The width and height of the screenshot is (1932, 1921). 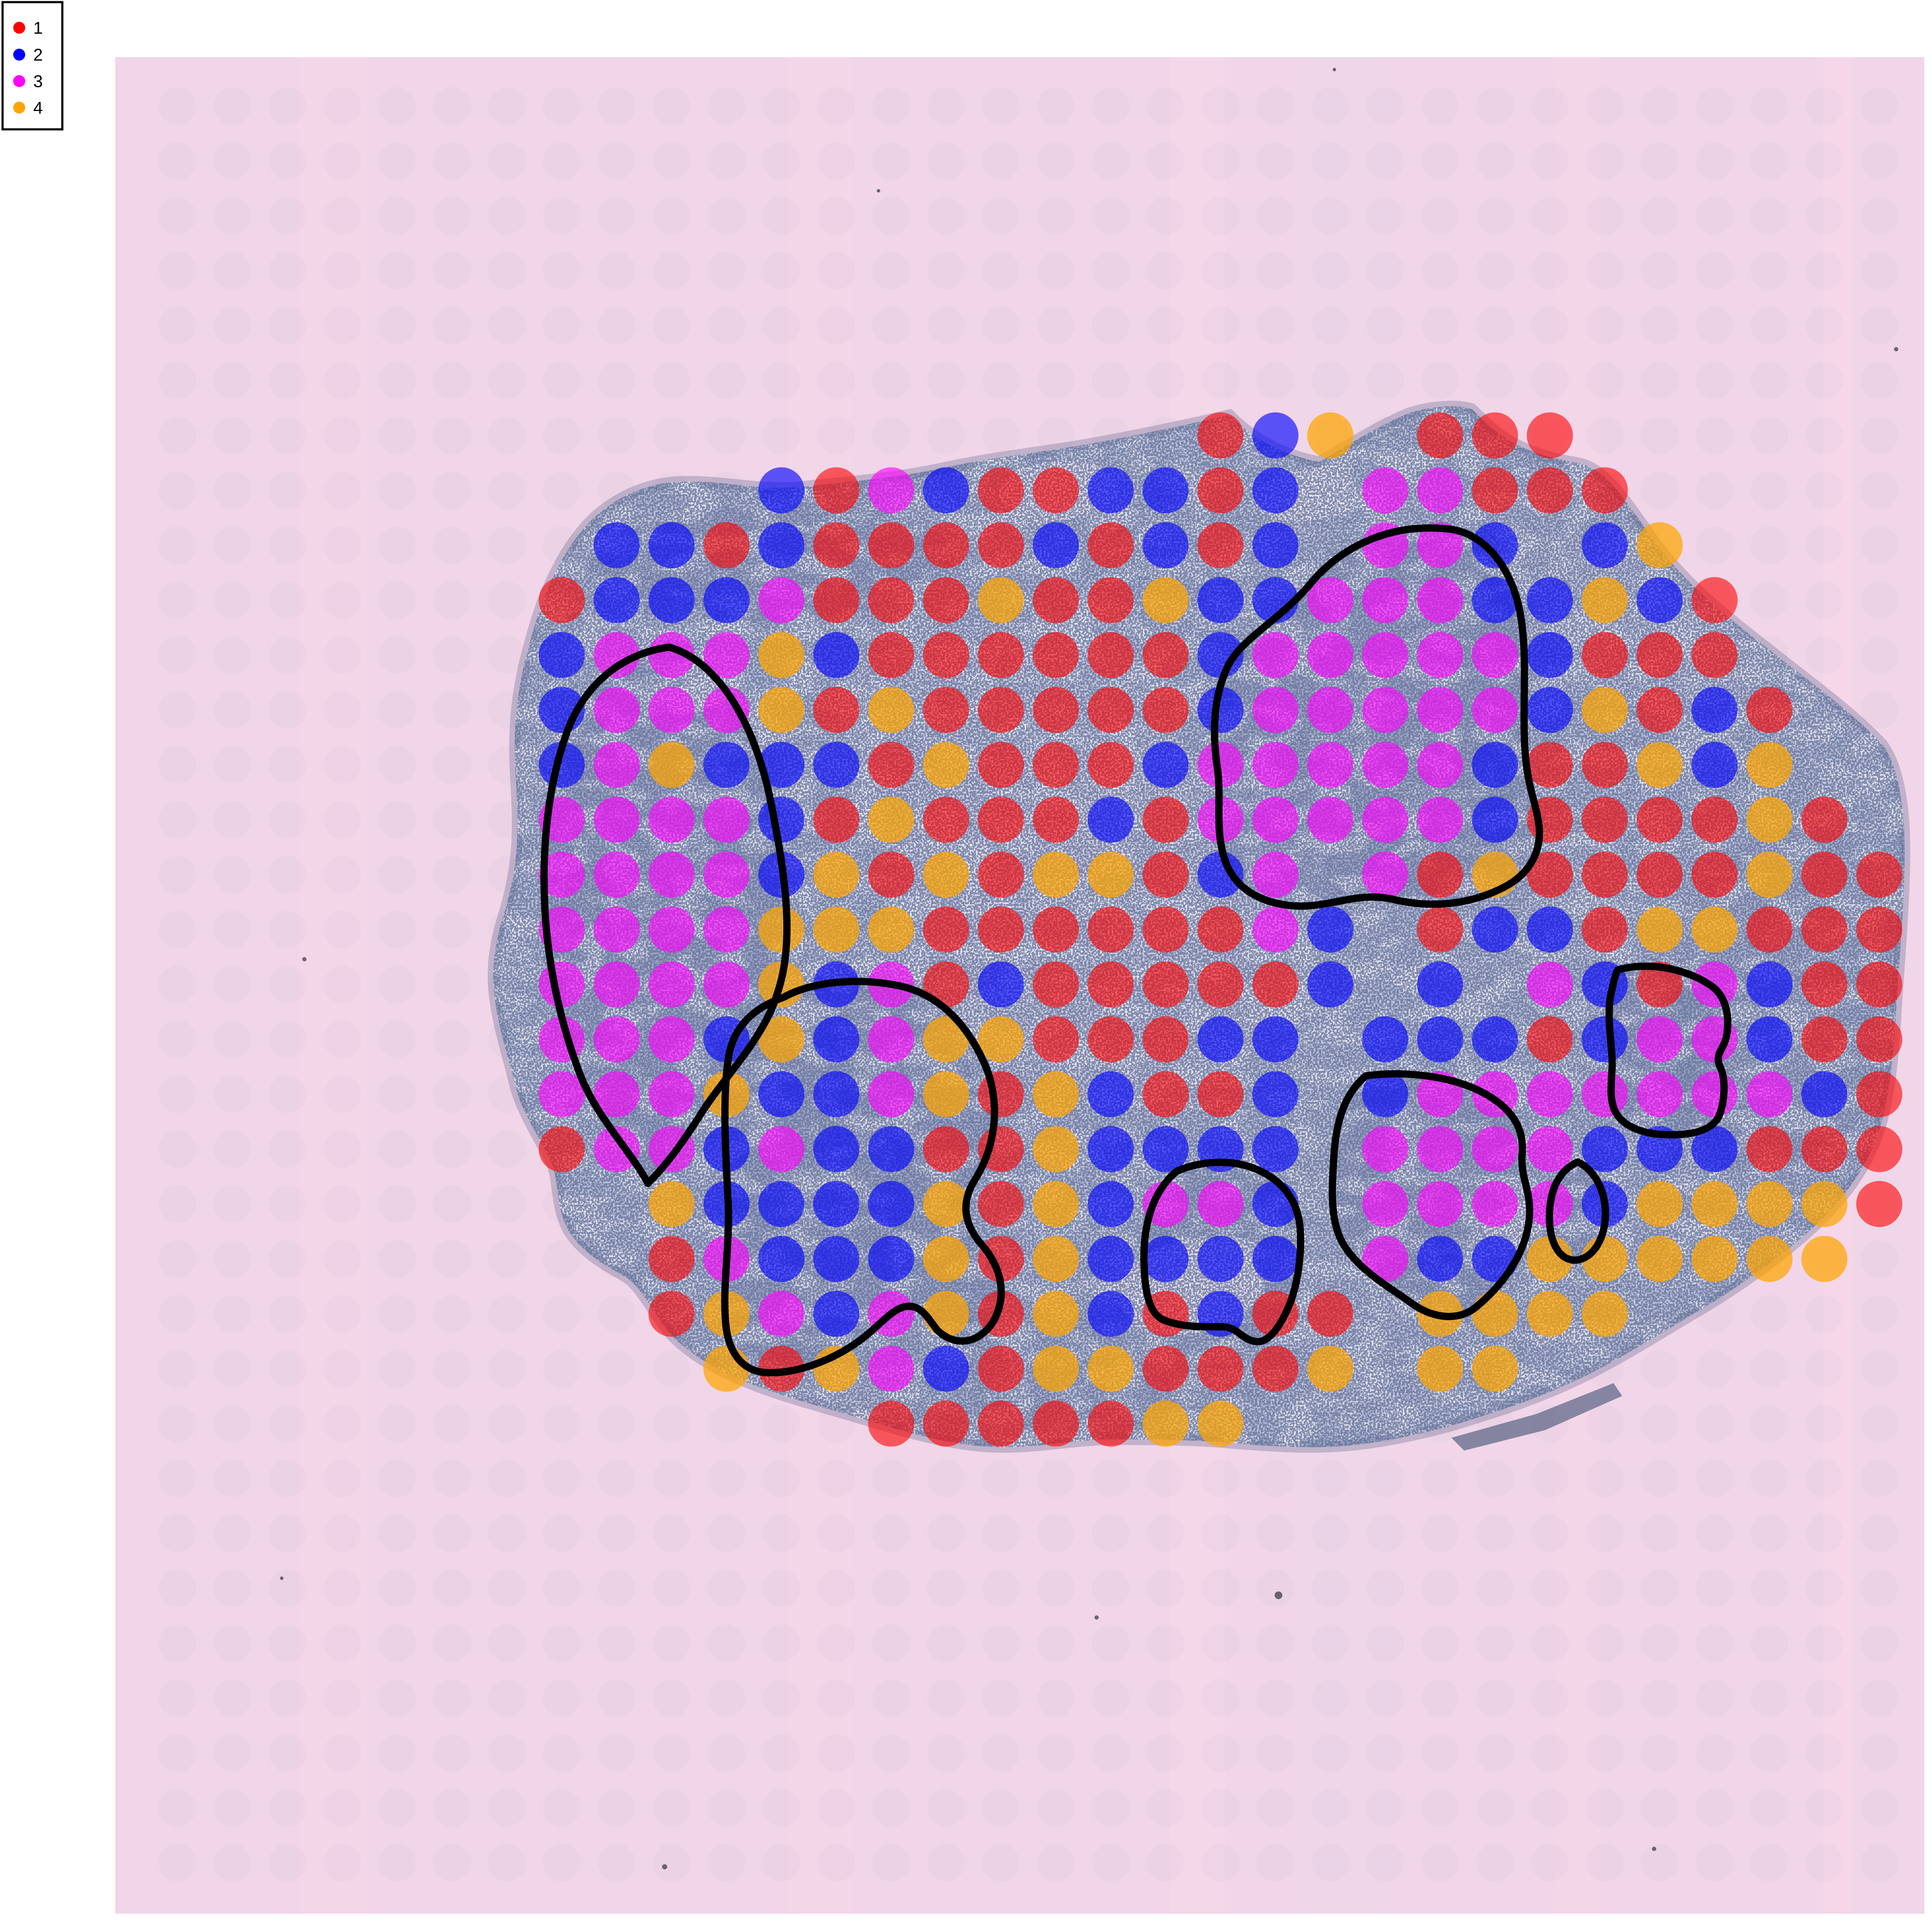 What do you see at coordinates (1536, 1417) in the screenshot?
I see `tissue-tendril` at bounding box center [1536, 1417].